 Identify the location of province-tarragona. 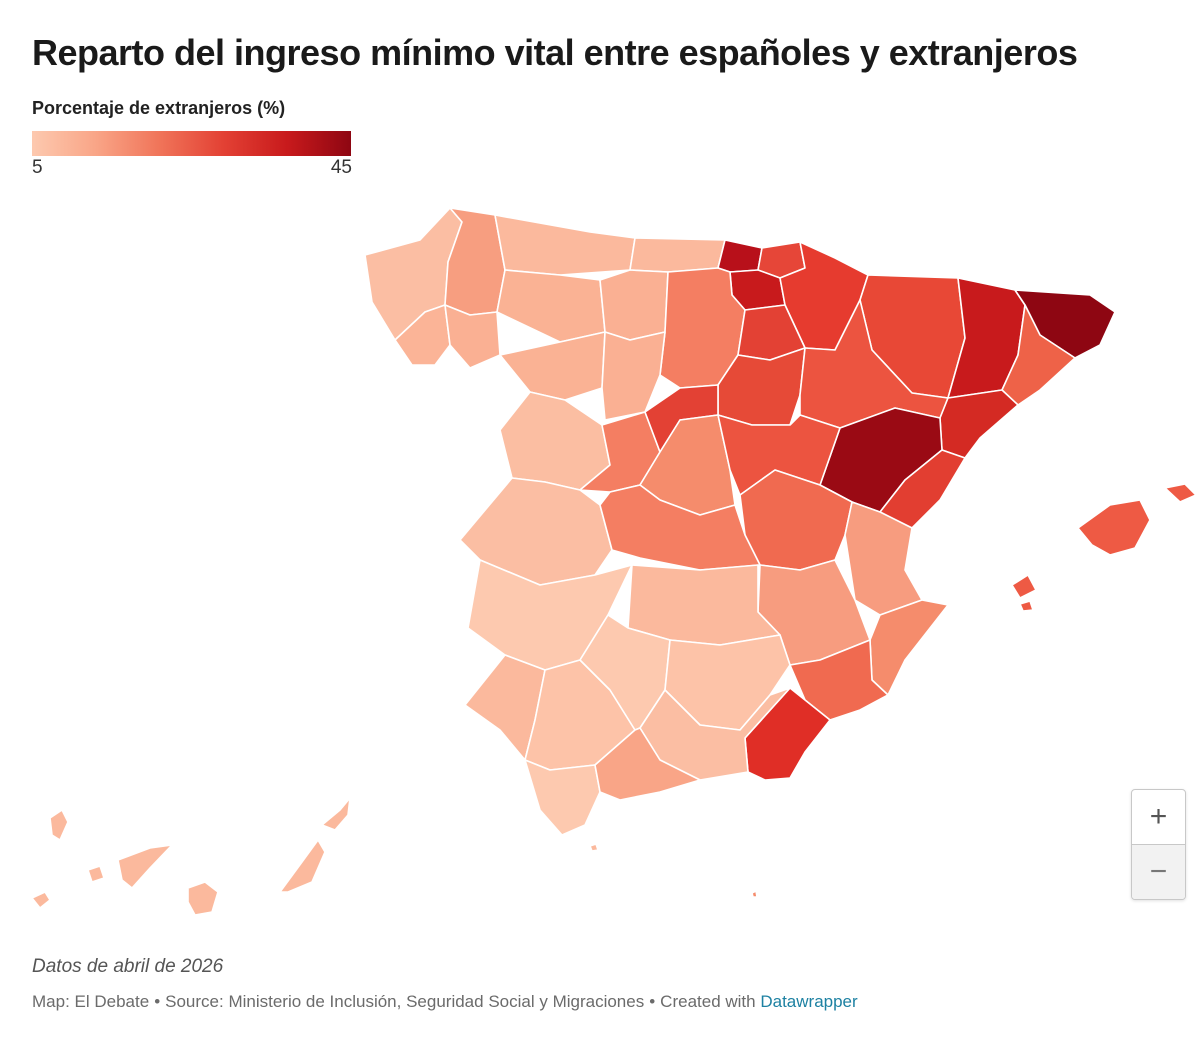
(979, 424).